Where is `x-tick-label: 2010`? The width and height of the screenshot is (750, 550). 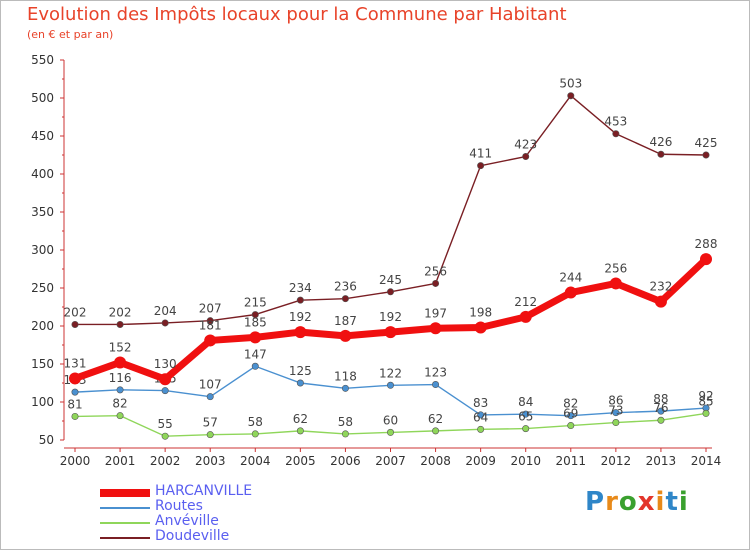 x-tick-label: 2010 is located at coordinates (525, 461).